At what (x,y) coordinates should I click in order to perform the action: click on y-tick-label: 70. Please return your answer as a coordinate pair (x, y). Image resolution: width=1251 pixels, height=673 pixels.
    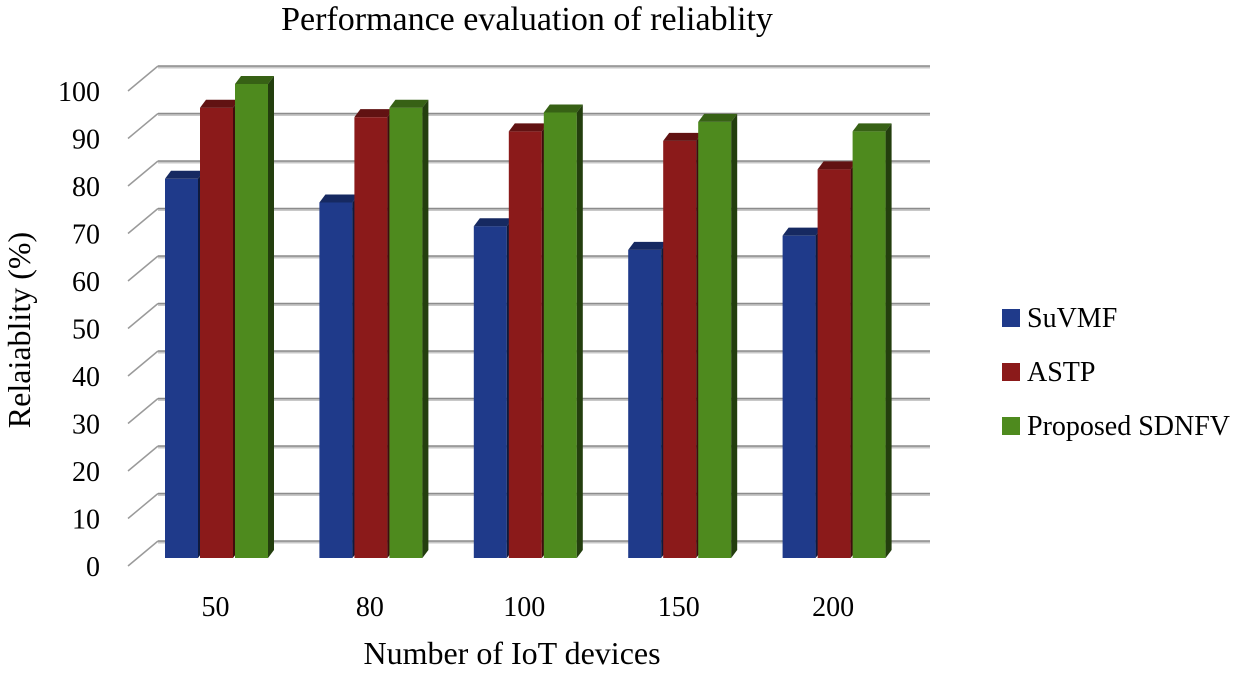
    Looking at the image, I should click on (86, 235).